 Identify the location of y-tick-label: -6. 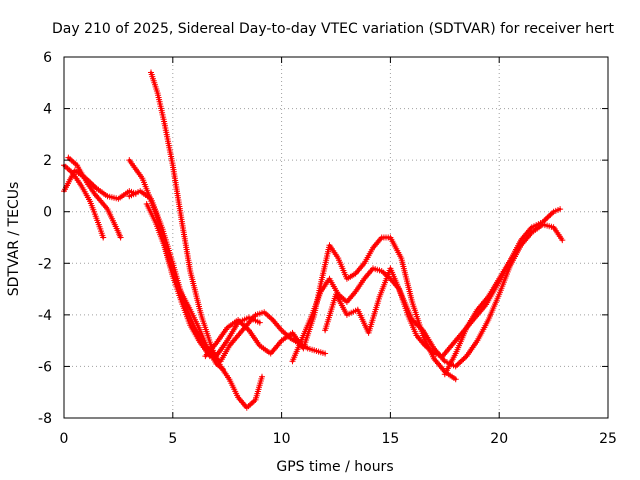
(45, 367).